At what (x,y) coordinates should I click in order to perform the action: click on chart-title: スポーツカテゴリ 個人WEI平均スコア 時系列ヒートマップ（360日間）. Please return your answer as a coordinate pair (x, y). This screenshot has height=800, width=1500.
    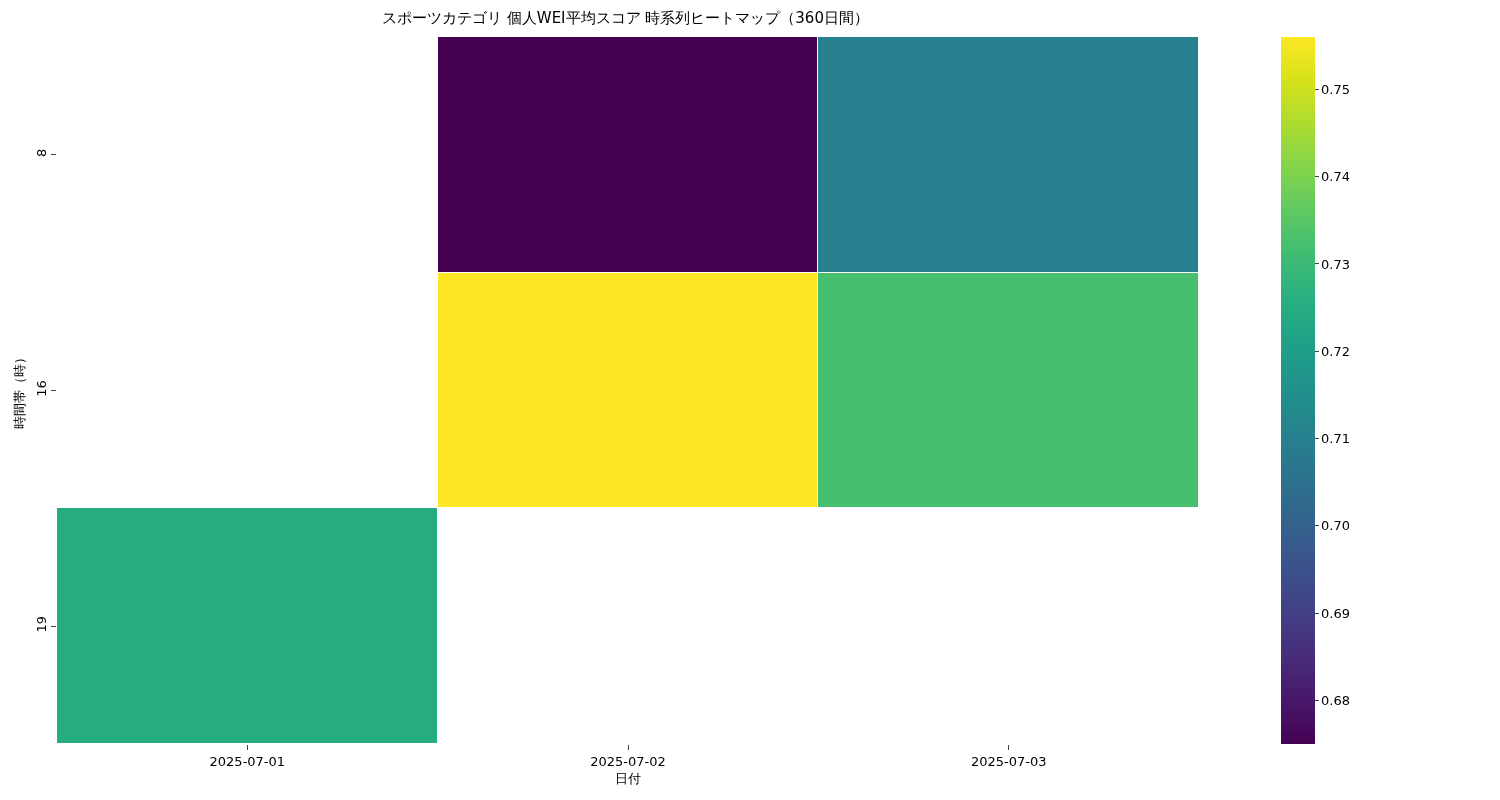
    Looking at the image, I should click on (625, 17).